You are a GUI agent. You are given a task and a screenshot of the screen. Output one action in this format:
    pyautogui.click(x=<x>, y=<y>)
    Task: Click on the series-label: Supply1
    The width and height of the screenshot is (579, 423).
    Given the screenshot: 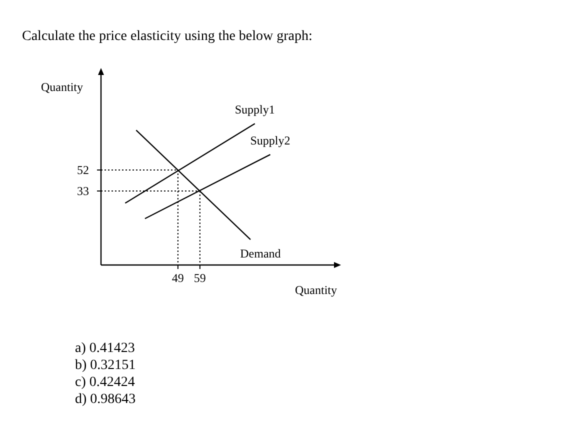 What is the action you would take?
    pyautogui.click(x=254, y=109)
    